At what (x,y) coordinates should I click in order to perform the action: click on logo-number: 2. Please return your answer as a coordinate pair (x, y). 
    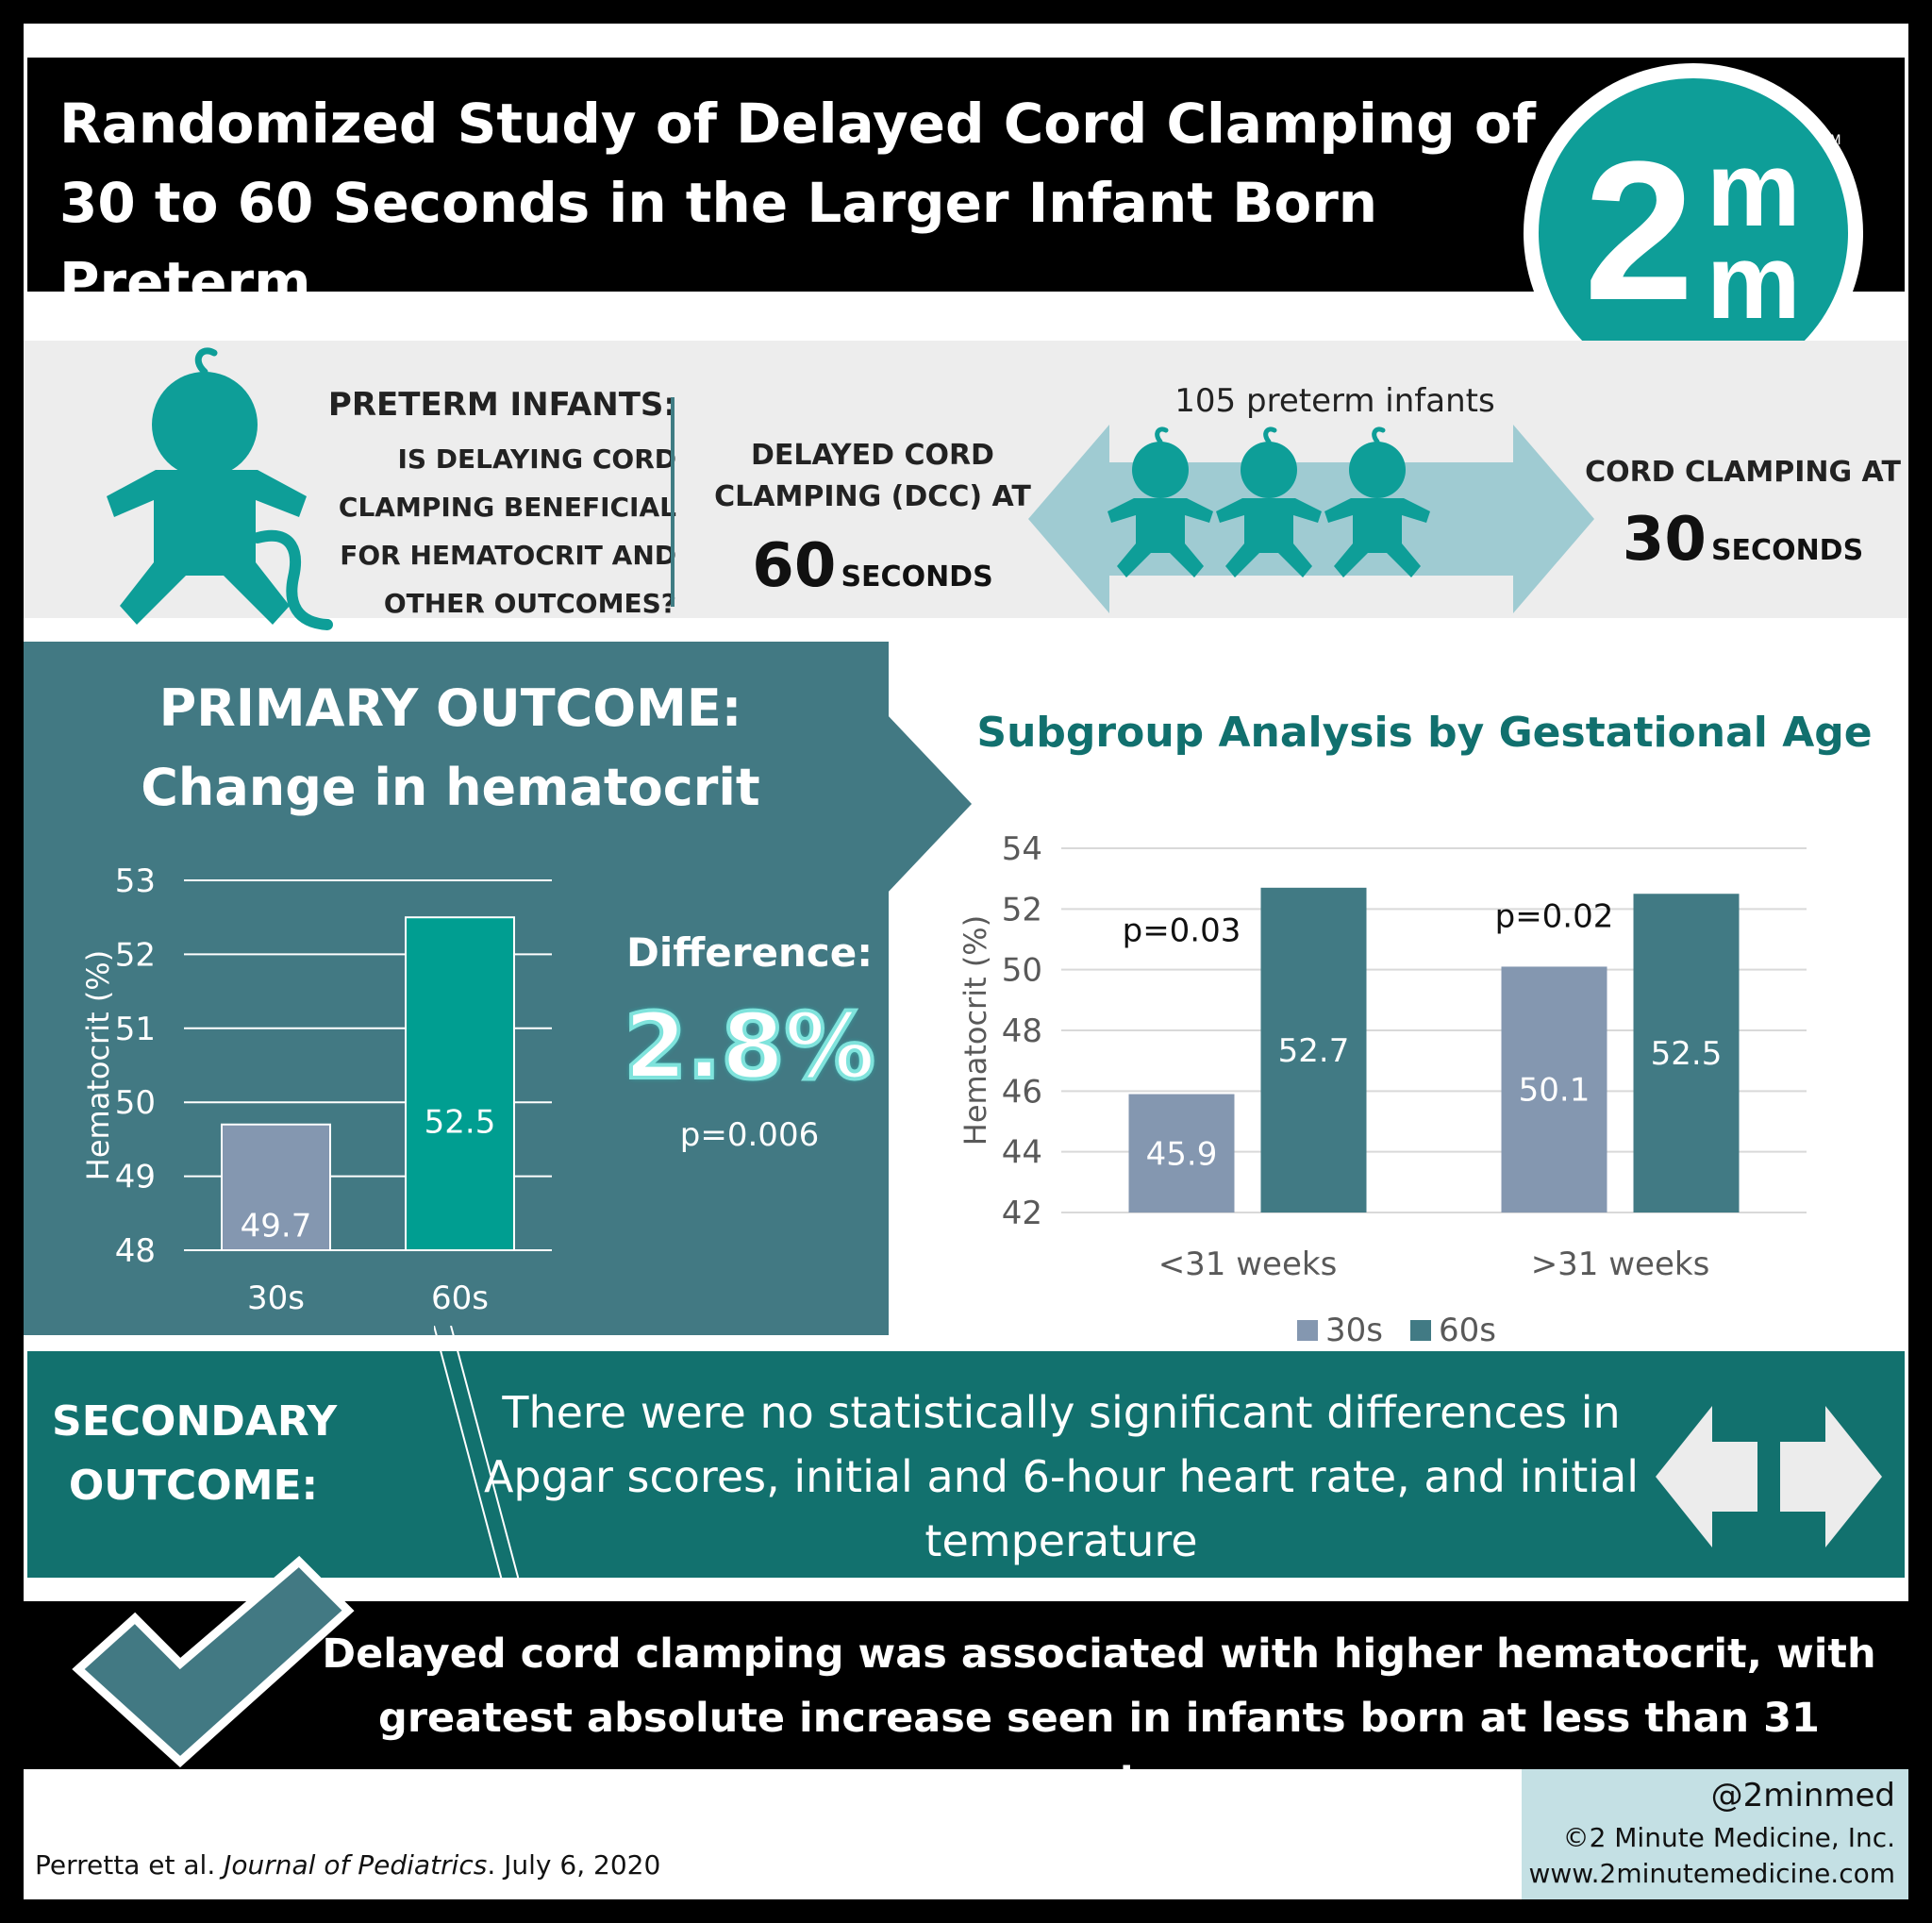
    Looking at the image, I should click on (1639, 231).